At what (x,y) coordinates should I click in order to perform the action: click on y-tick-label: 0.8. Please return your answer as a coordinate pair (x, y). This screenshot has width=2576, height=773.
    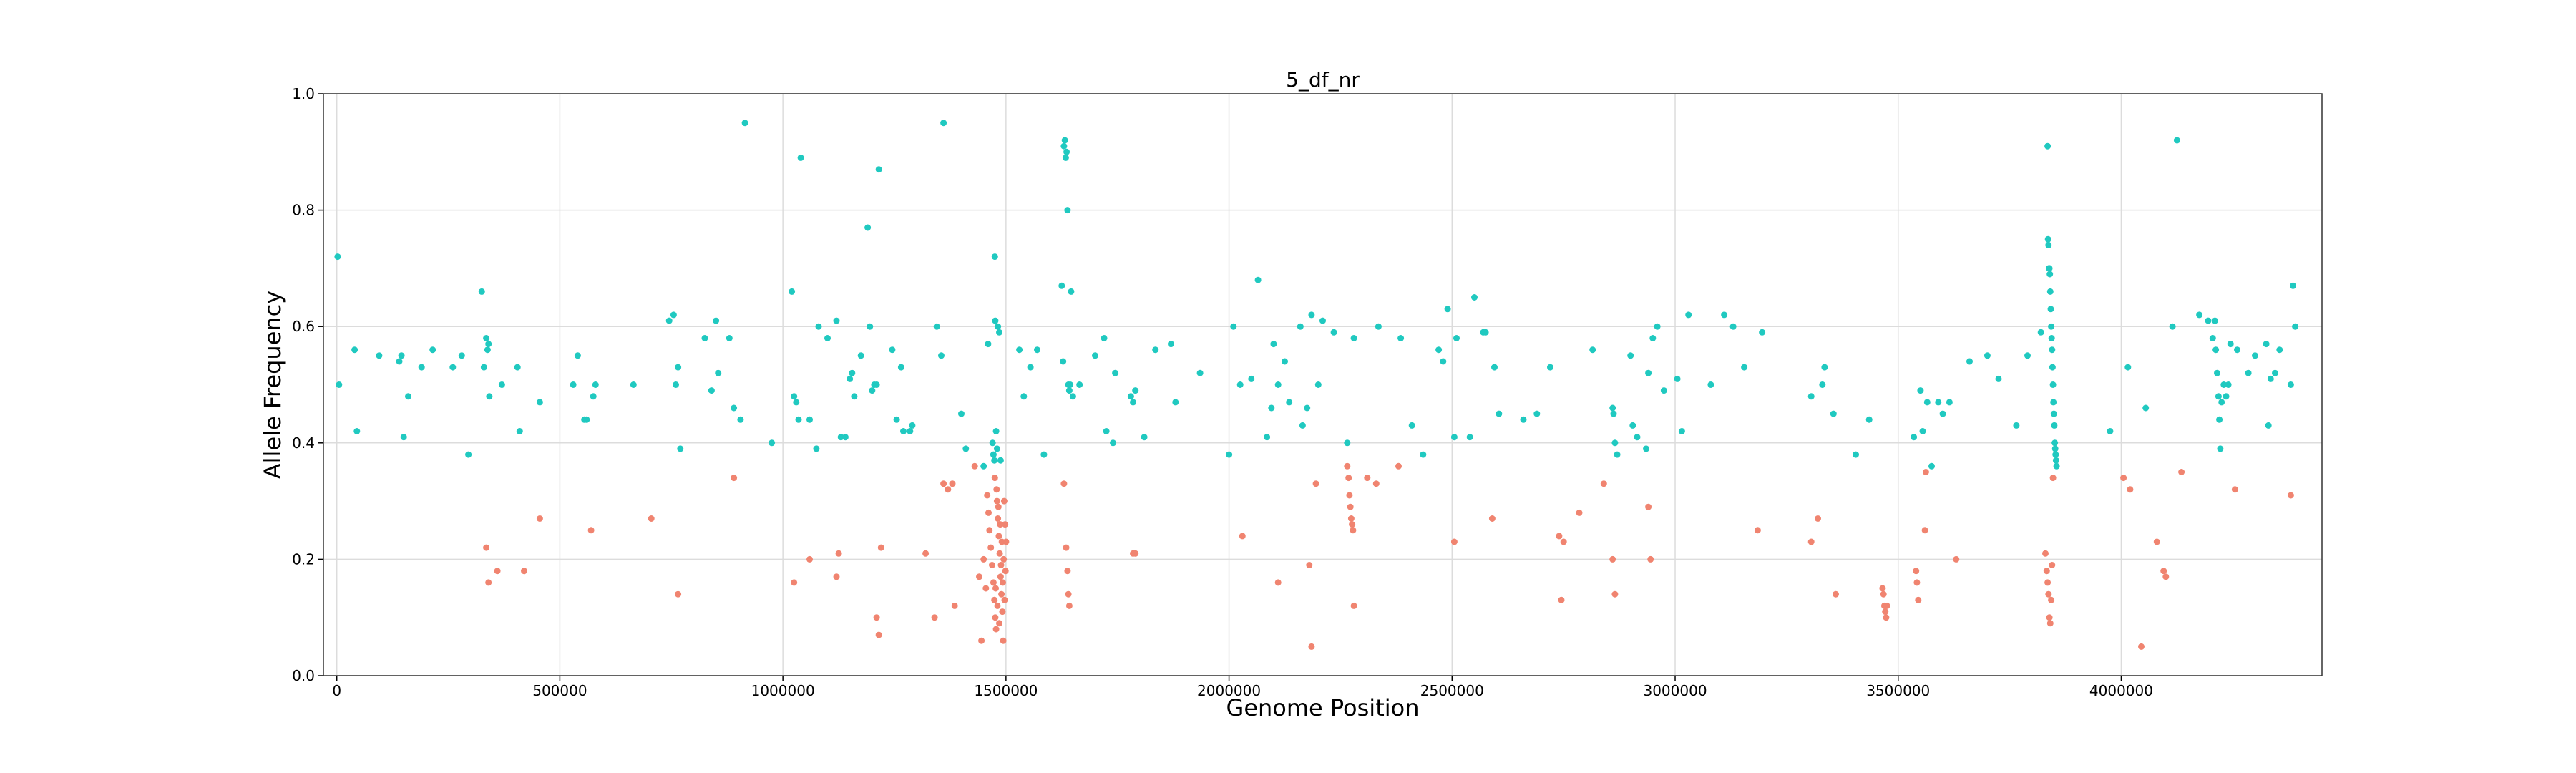
    Looking at the image, I should click on (303, 210).